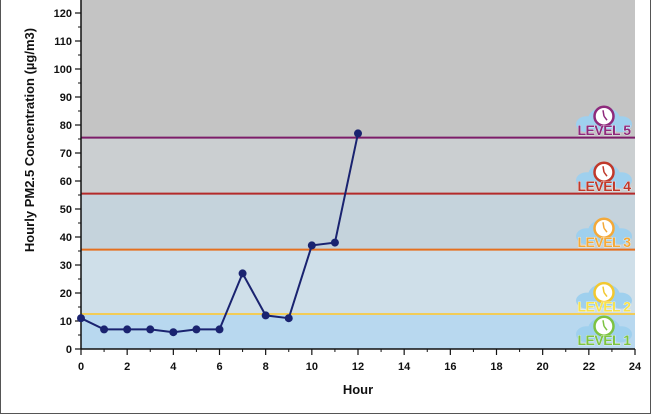 The width and height of the screenshot is (651, 414). I want to click on level-1-badge: LEVEL 1, so click(604, 332).